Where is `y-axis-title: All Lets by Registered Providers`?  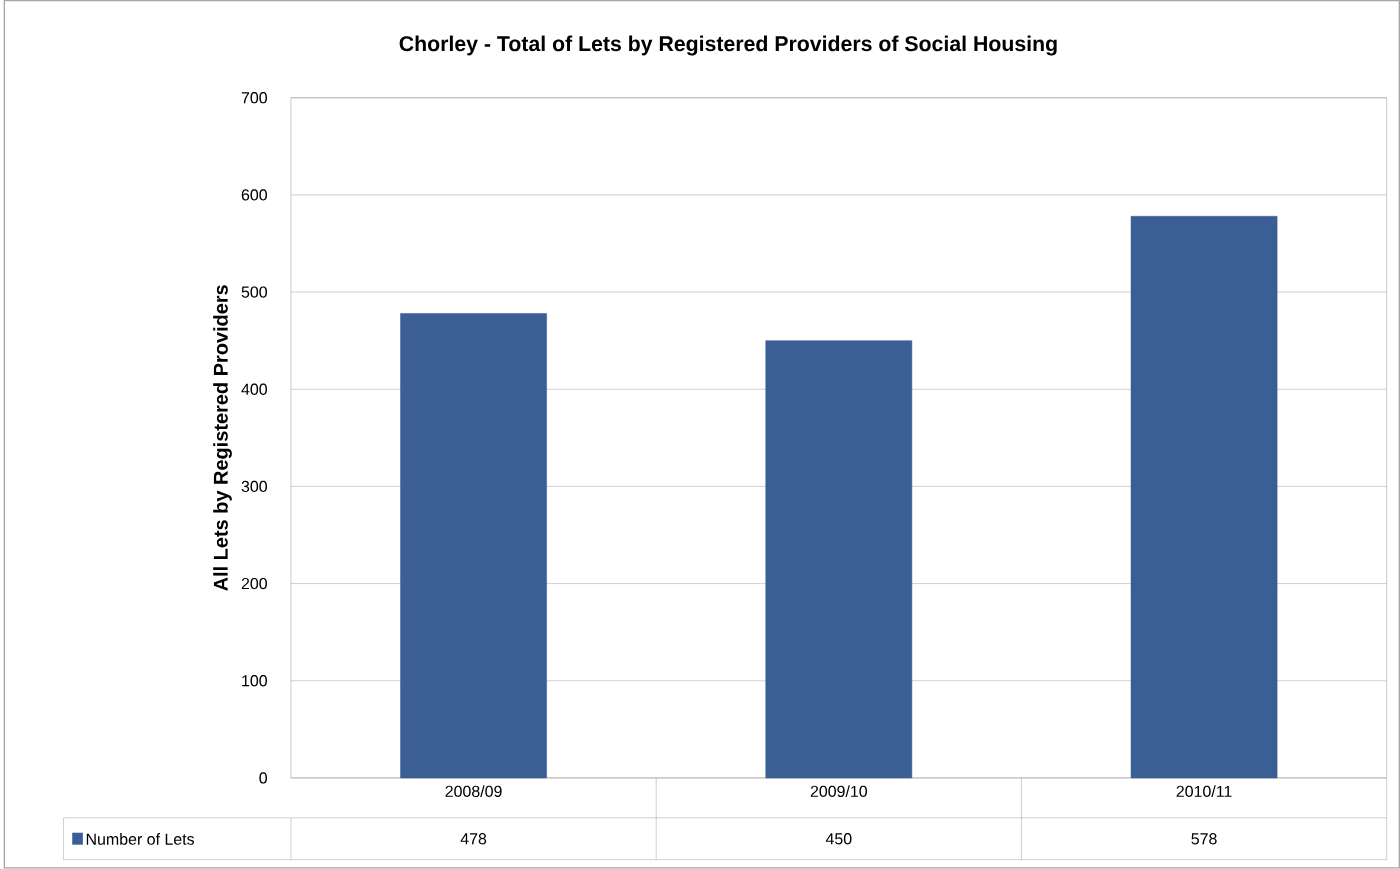
y-axis-title: All Lets by Registered Providers is located at coordinates (222, 438).